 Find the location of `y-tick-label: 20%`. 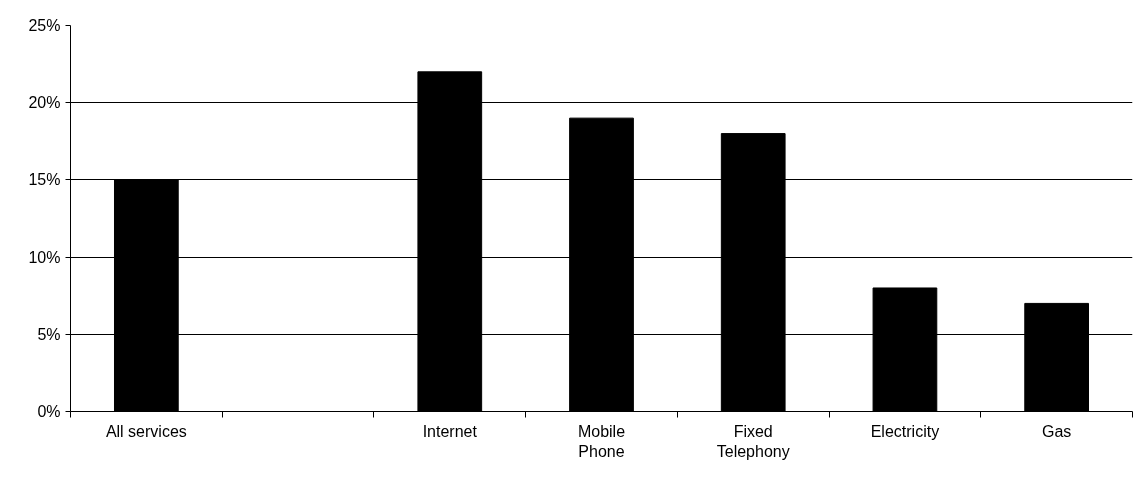

y-tick-label: 20% is located at coordinates (44, 103).